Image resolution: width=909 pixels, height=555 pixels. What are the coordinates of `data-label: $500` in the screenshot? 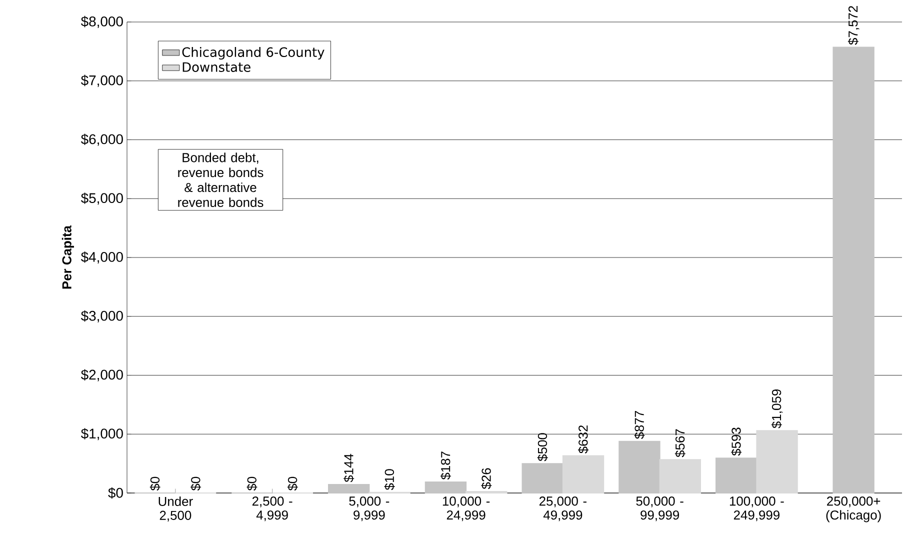 It's located at (542, 447).